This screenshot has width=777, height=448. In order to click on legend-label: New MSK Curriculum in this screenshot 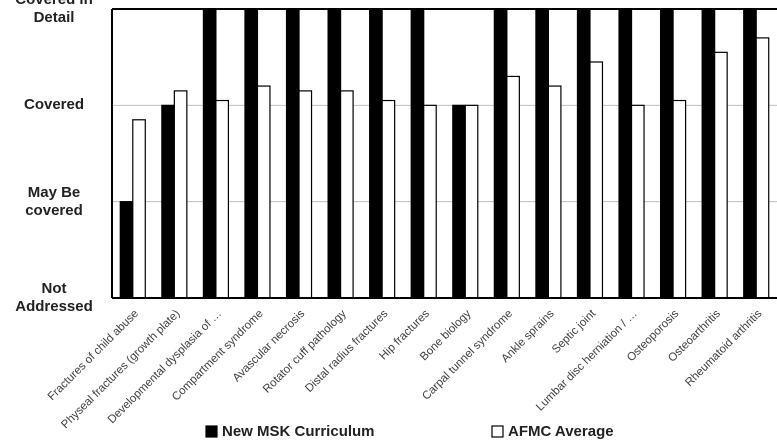, I will do `click(298, 431)`.